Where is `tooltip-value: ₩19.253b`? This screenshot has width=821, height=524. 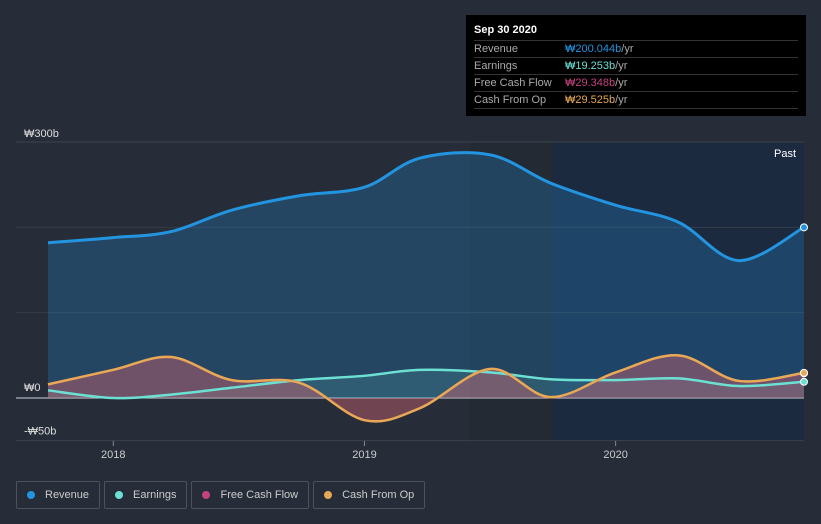 tooltip-value: ₩19.253b is located at coordinates (590, 66).